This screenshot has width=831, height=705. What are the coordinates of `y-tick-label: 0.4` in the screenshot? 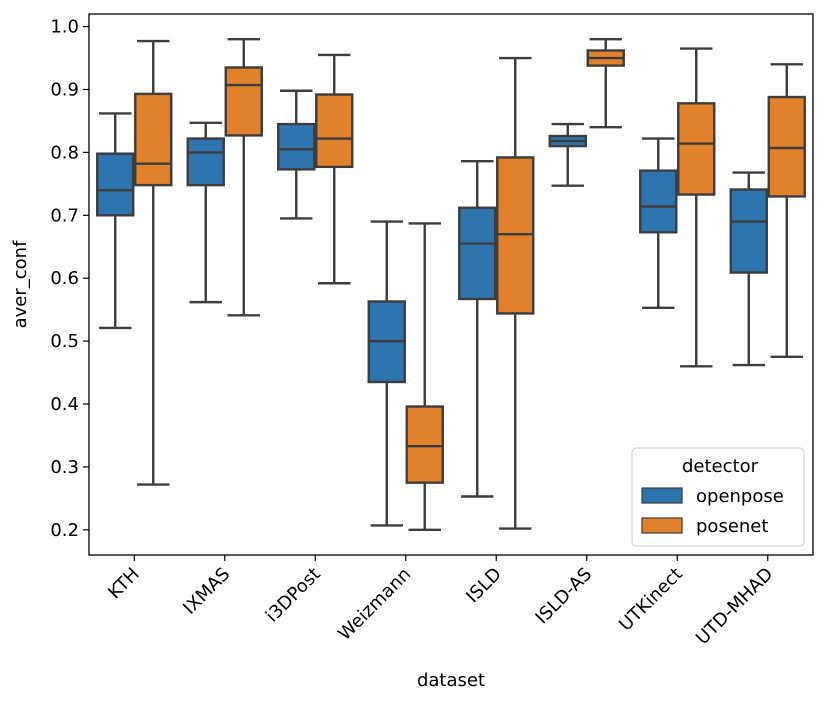 It's located at (64, 404).